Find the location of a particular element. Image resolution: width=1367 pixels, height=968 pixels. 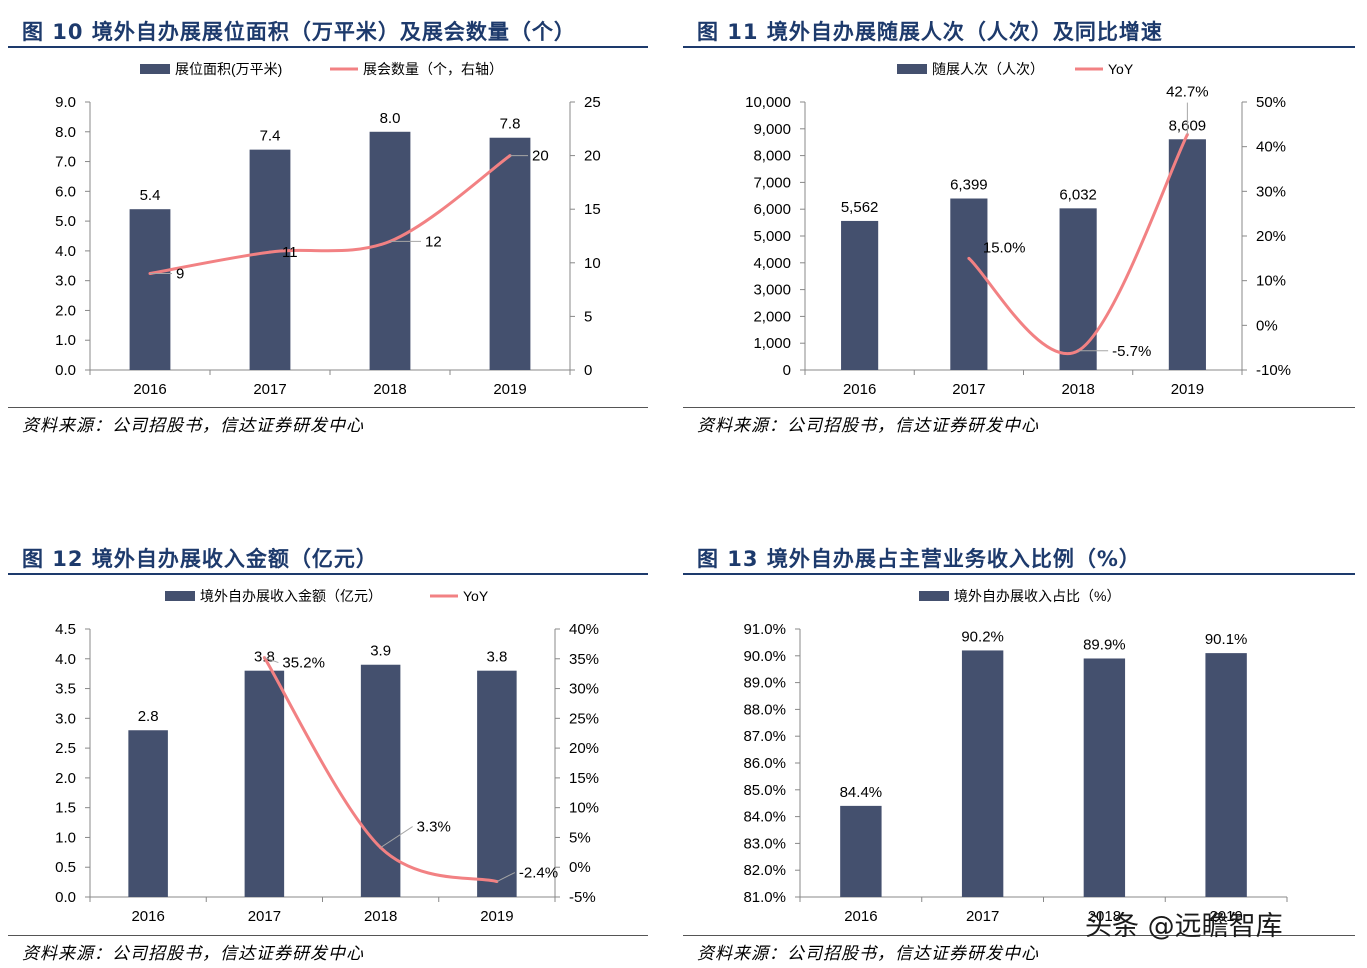

y-tick-label: 4.5 is located at coordinates (65, 629).